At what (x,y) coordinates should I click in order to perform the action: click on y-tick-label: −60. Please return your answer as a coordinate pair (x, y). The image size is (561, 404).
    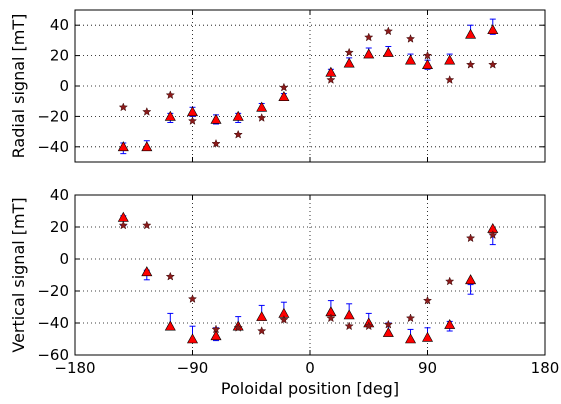
    Looking at the image, I should click on (53, 355).